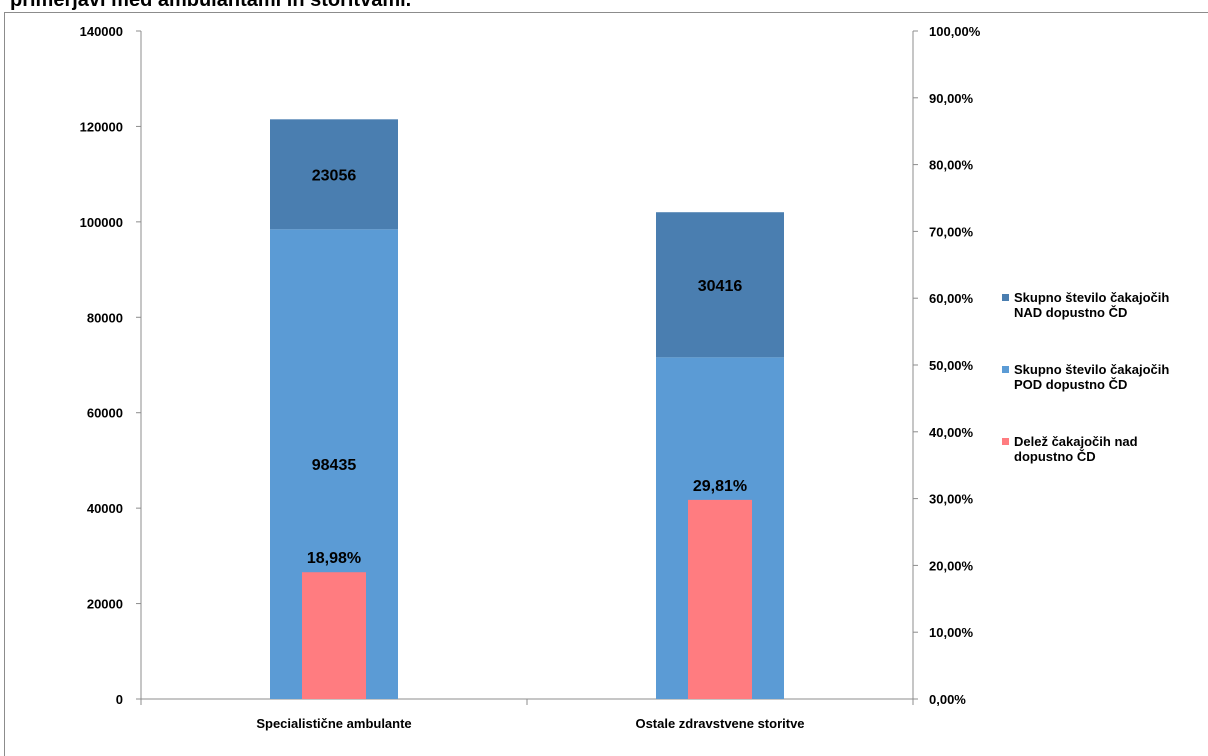 This screenshot has width=1208, height=756. Describe the element at coordinates (334, 465) in the screenshot. I see `bar-data-label: 98435` at that location.